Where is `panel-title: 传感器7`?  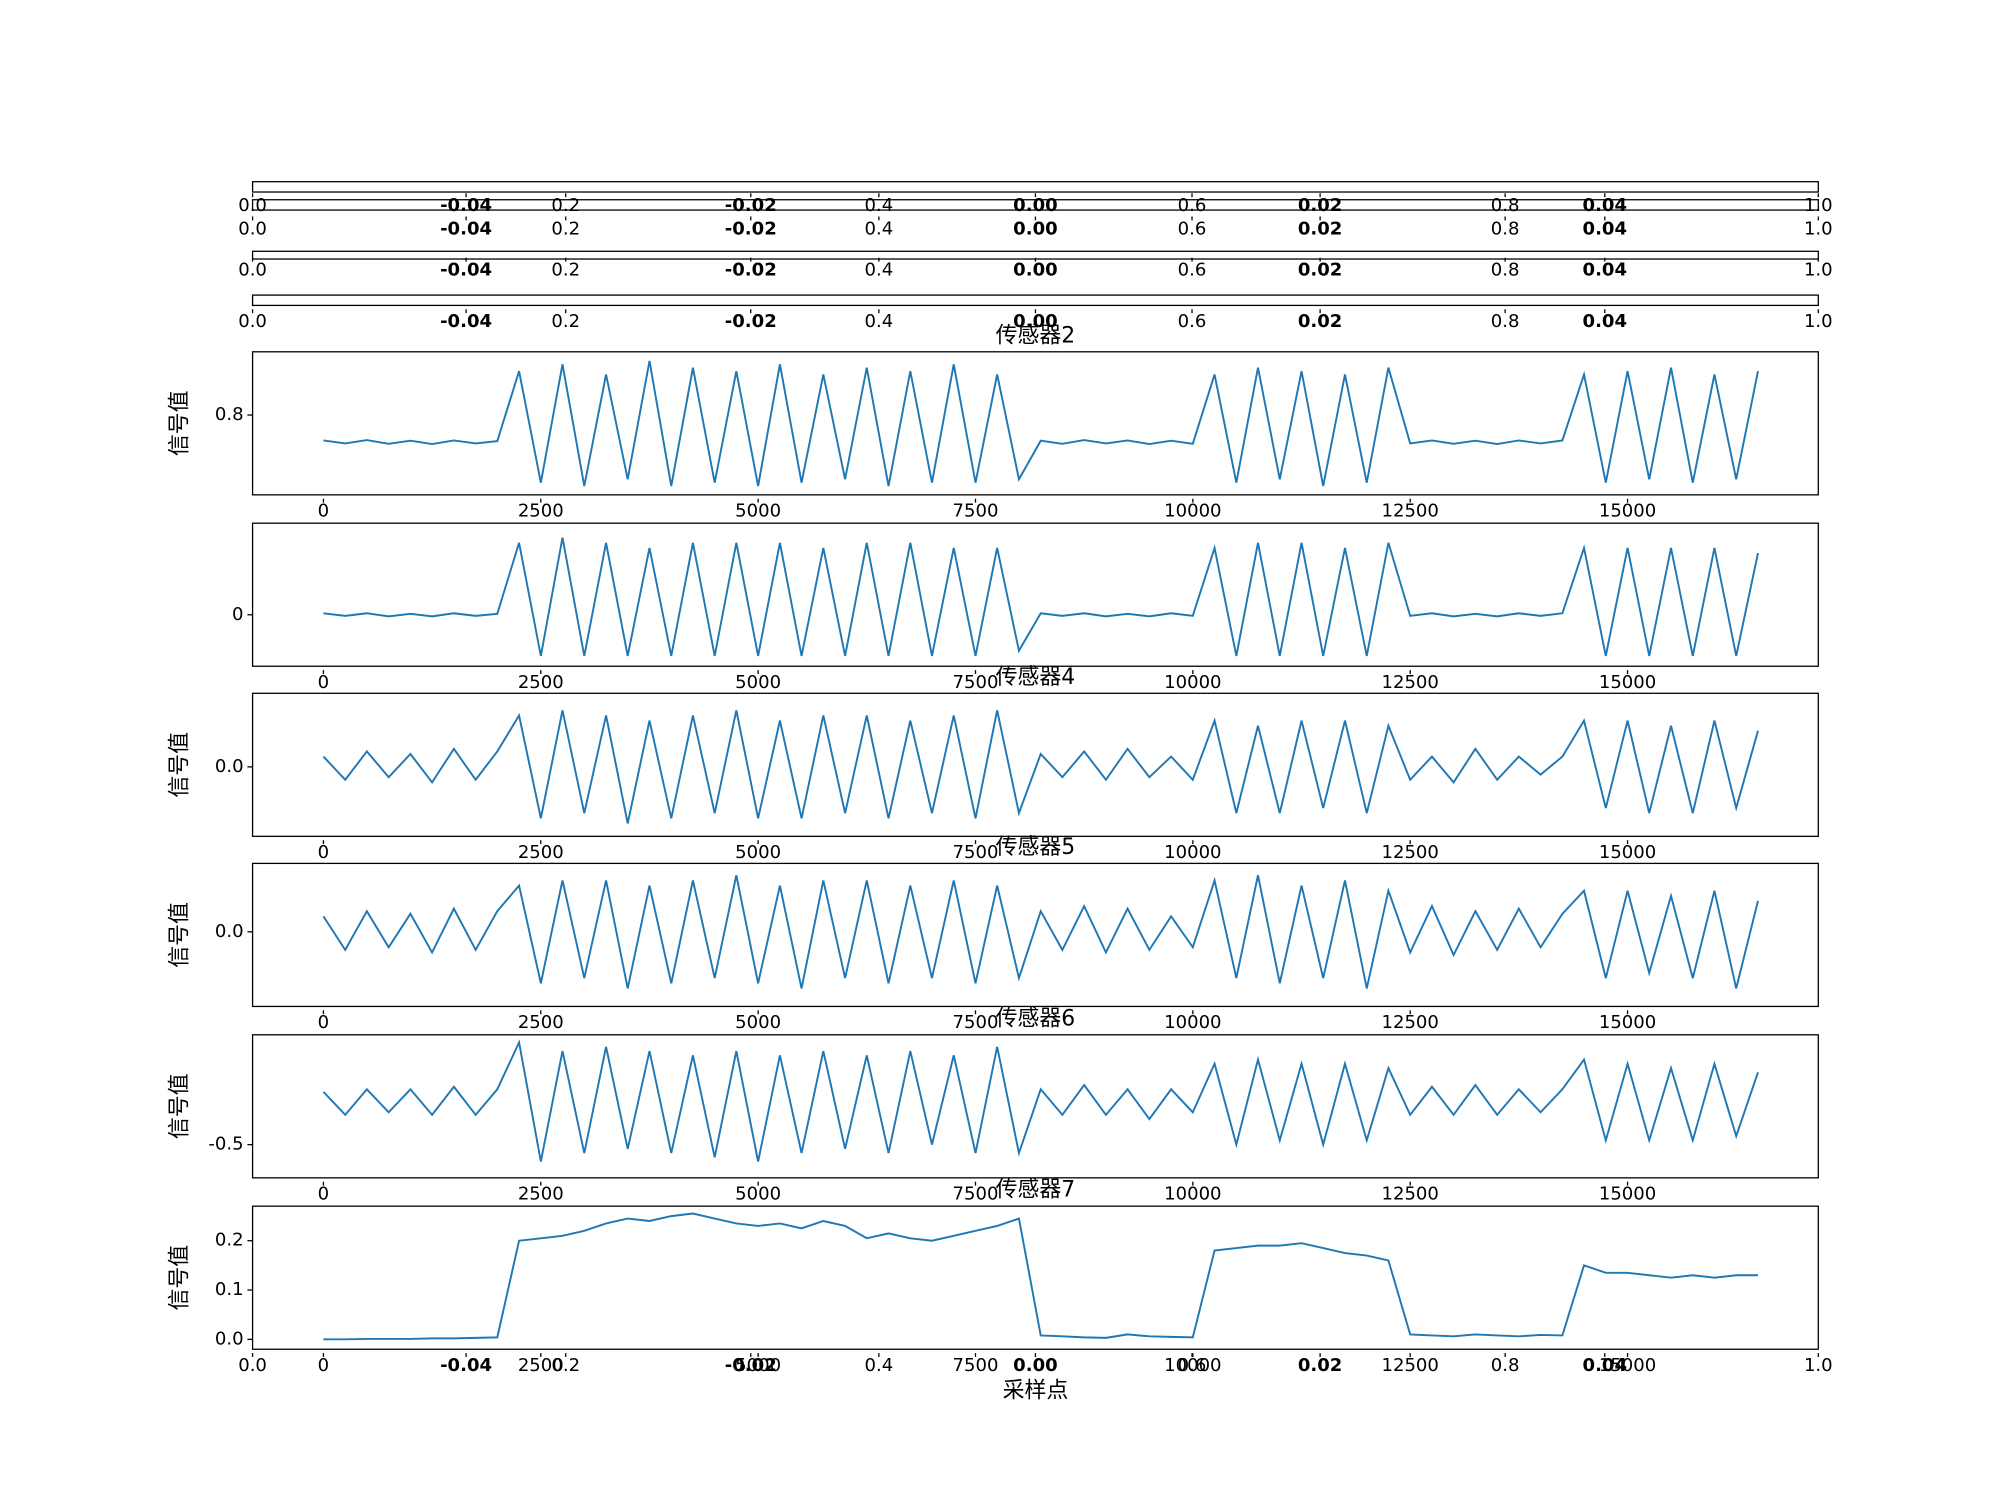
panel-title: 传感器7 is located at coordinates (1036, 1190).